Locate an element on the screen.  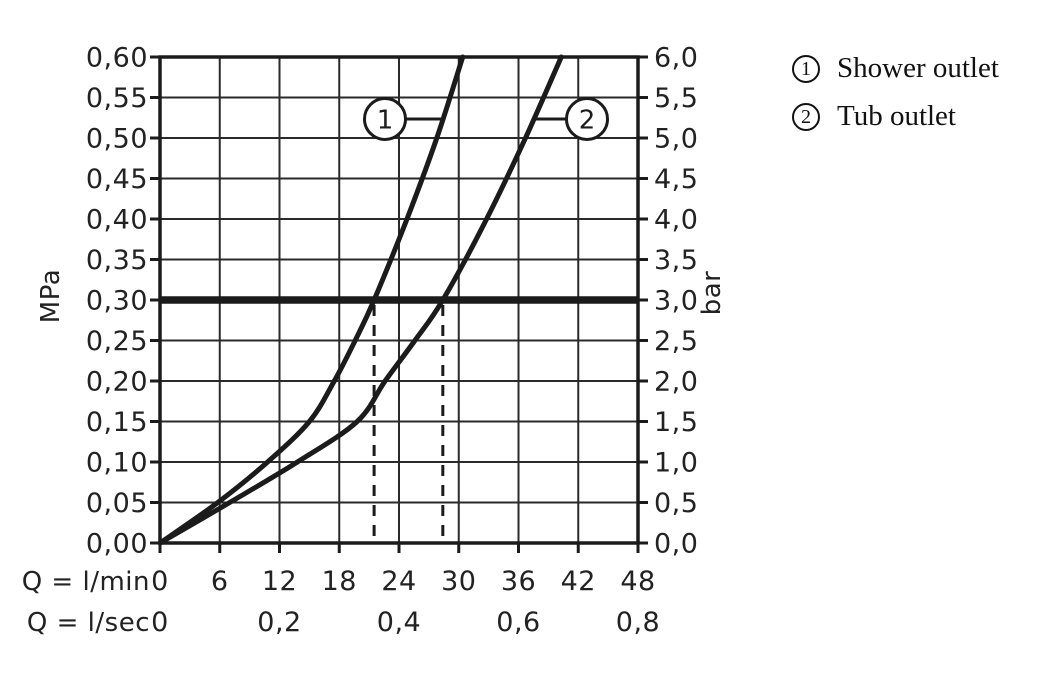
x-tick-label-lmin: 12 is located at coordinates (279, 581).